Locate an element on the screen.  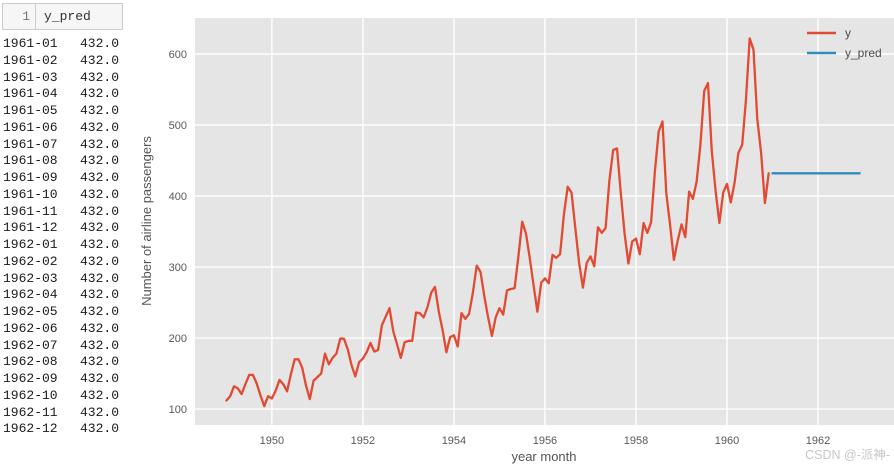
table-row: 1961-07 432.0 is located at coordinates (61, 145).